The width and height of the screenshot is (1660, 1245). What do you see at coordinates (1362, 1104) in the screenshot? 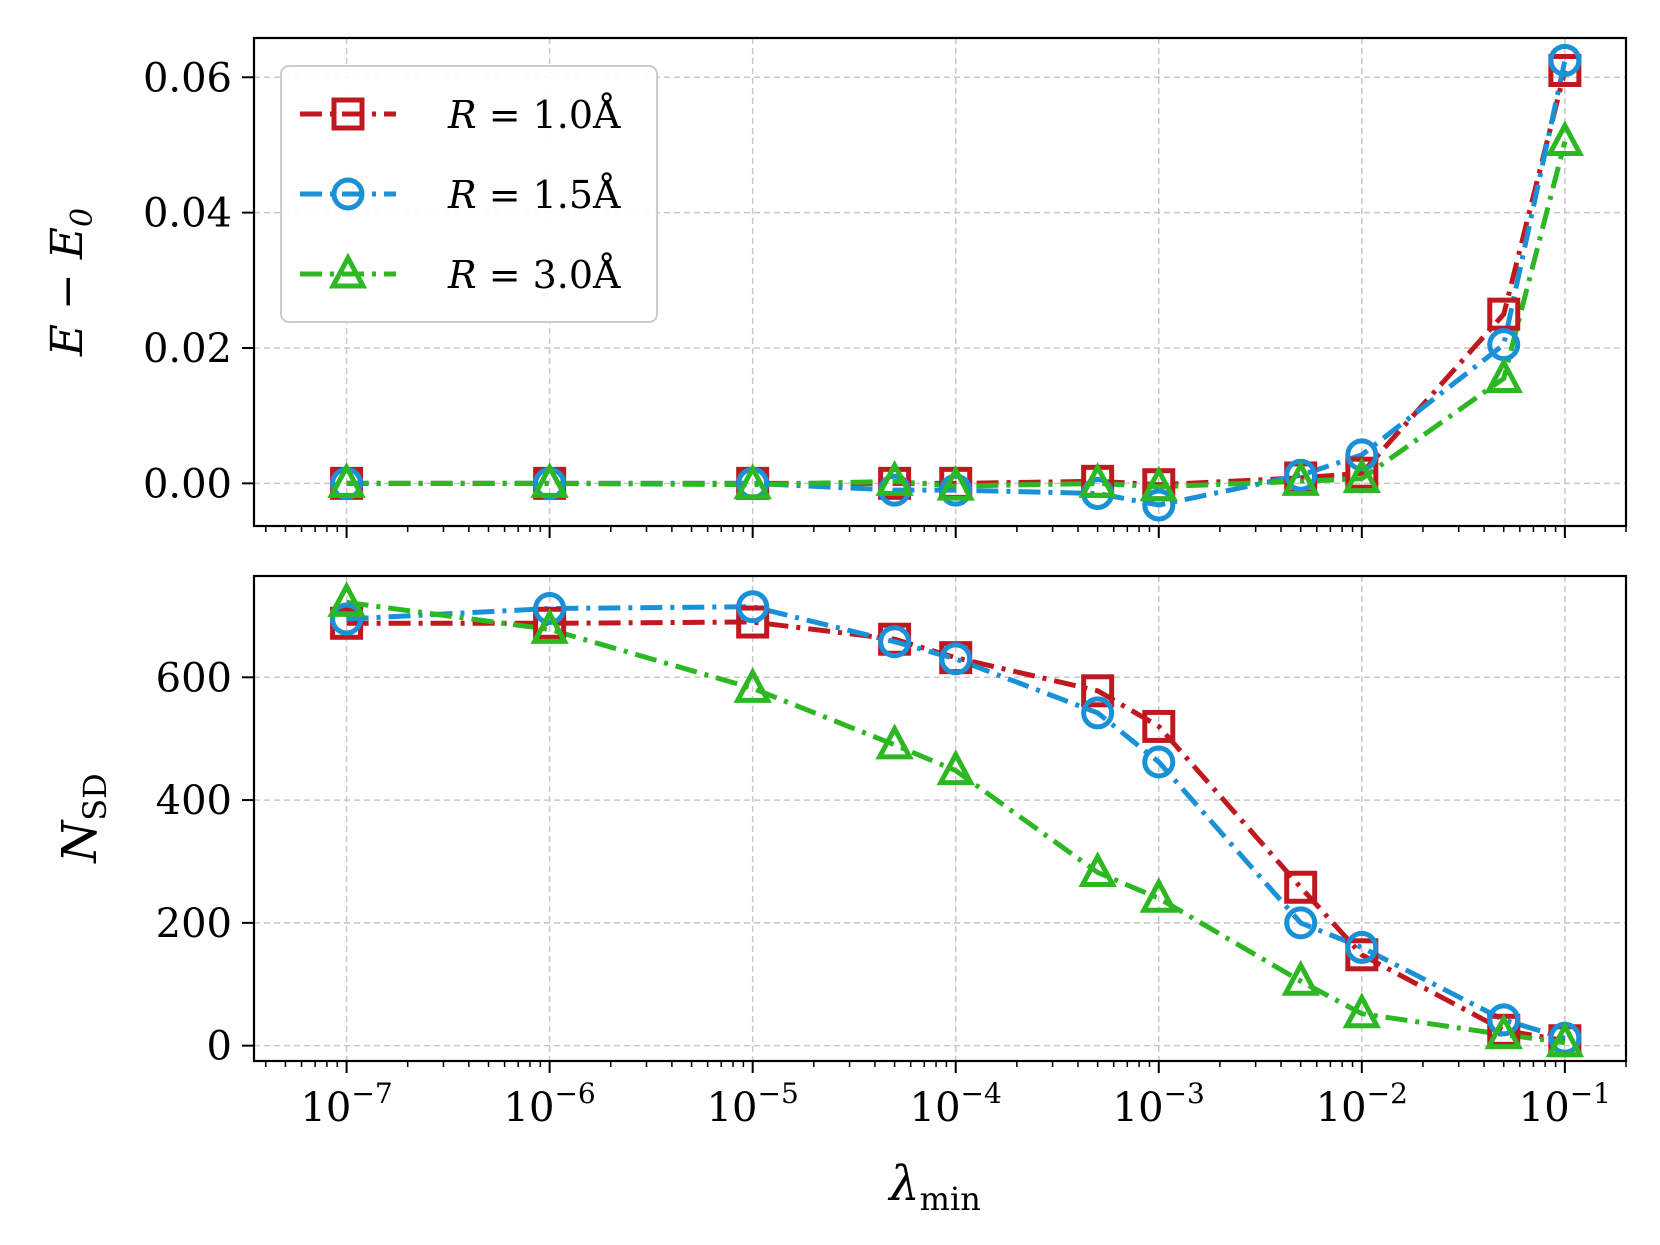
I see `xtick-label: 10⁻²` at bounding box center [1362, 1104].